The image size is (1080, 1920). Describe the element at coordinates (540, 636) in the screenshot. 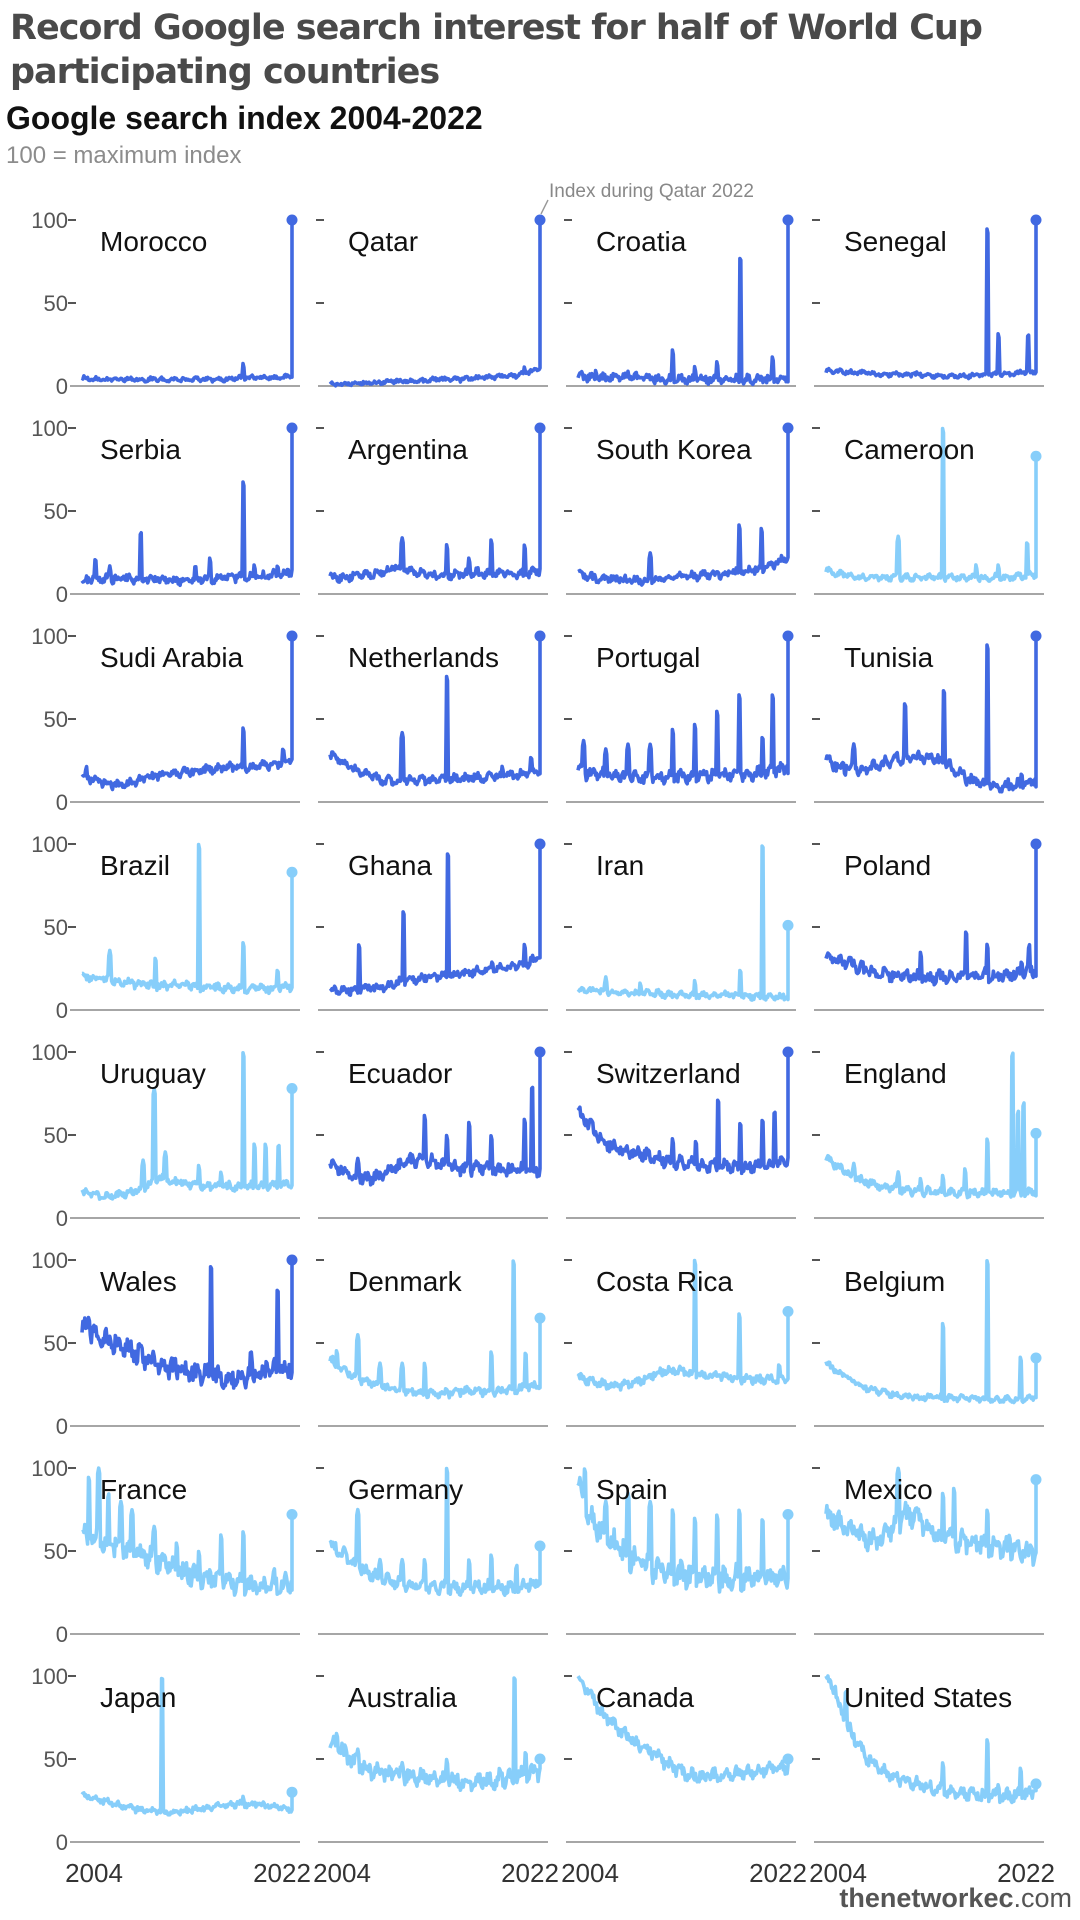

I see `endpoint-netherlands` at that location.